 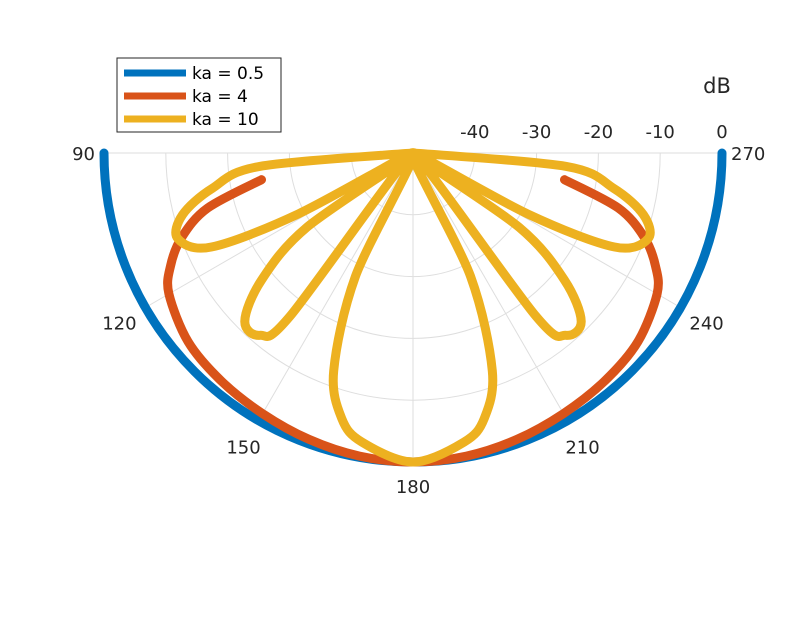 What do you see at coordinates (717, 86) in the screenshot?
I see `unit-label: dB` at bounding box center [717, 86].